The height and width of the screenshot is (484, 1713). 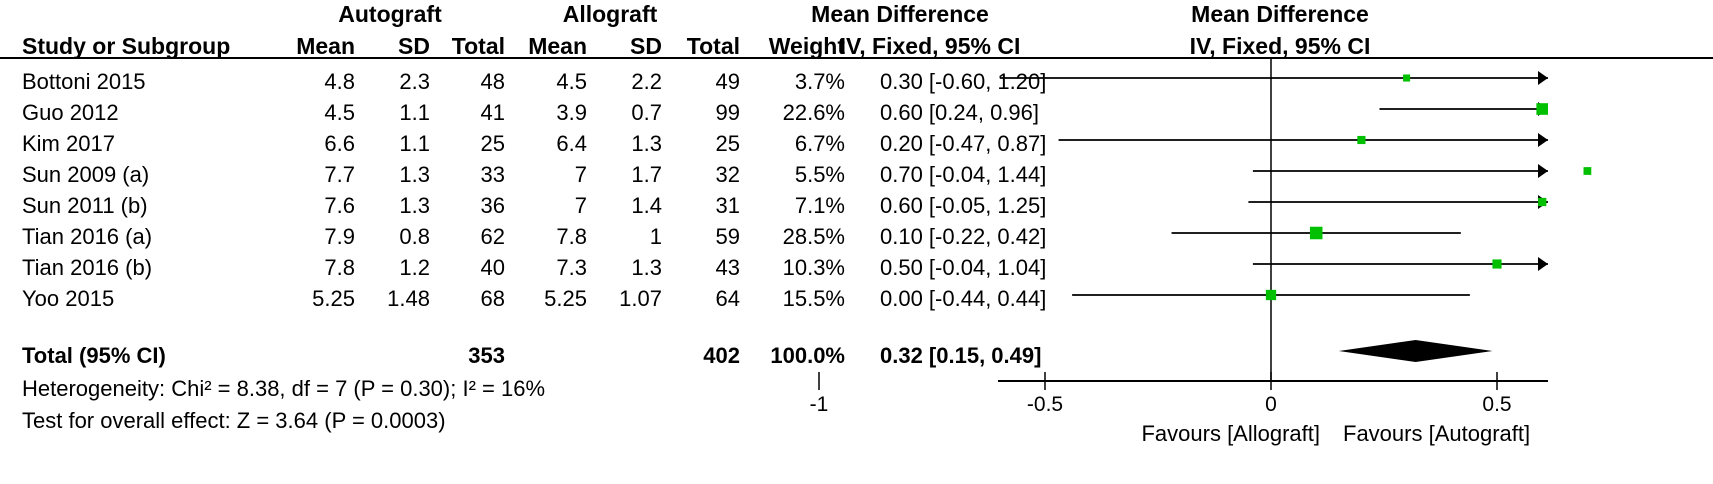 What do you see at coordinates (610, 14) in the screenshot?
I see `group2-header: Allograft` at bounding box center [610, 14].